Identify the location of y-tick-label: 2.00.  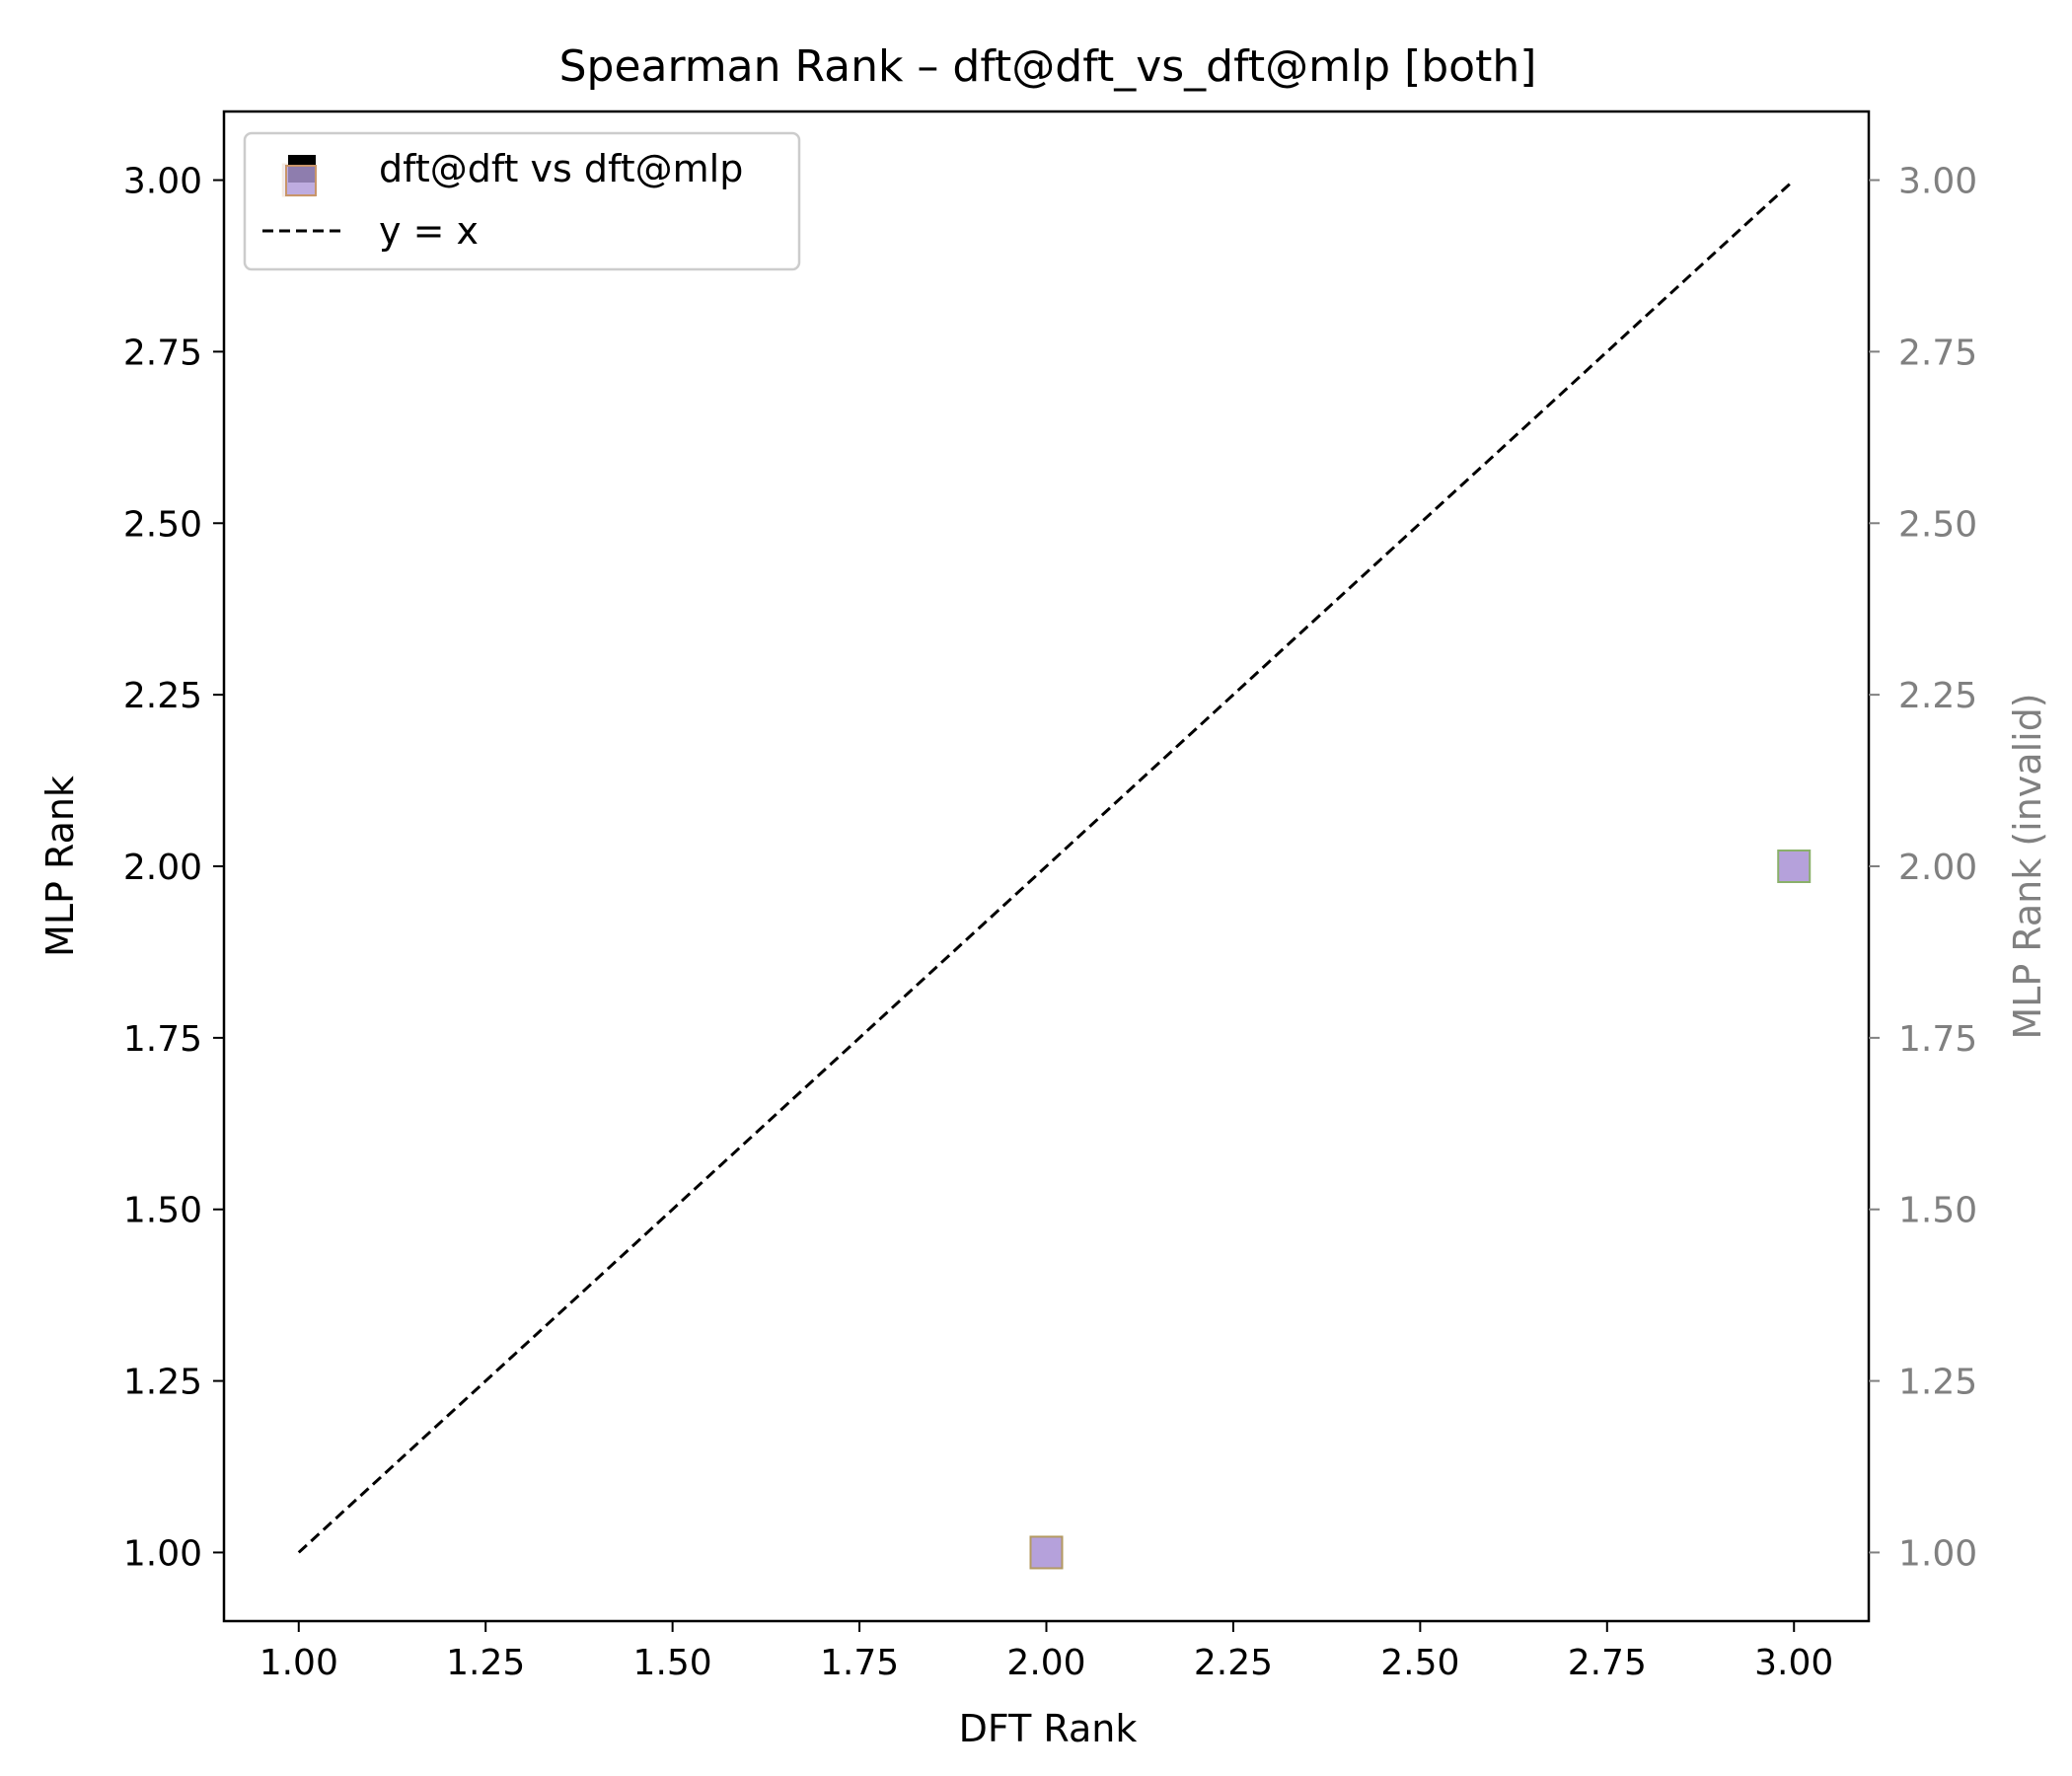
(163, 868).